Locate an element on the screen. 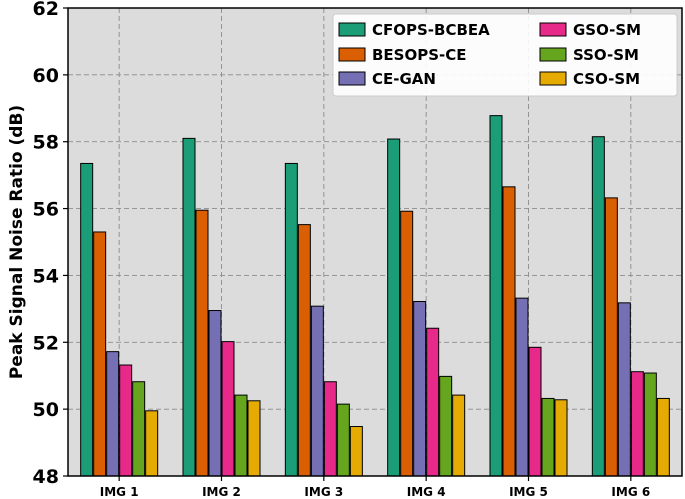  y-tick-label: 56 is located at coordinates (46, 210).